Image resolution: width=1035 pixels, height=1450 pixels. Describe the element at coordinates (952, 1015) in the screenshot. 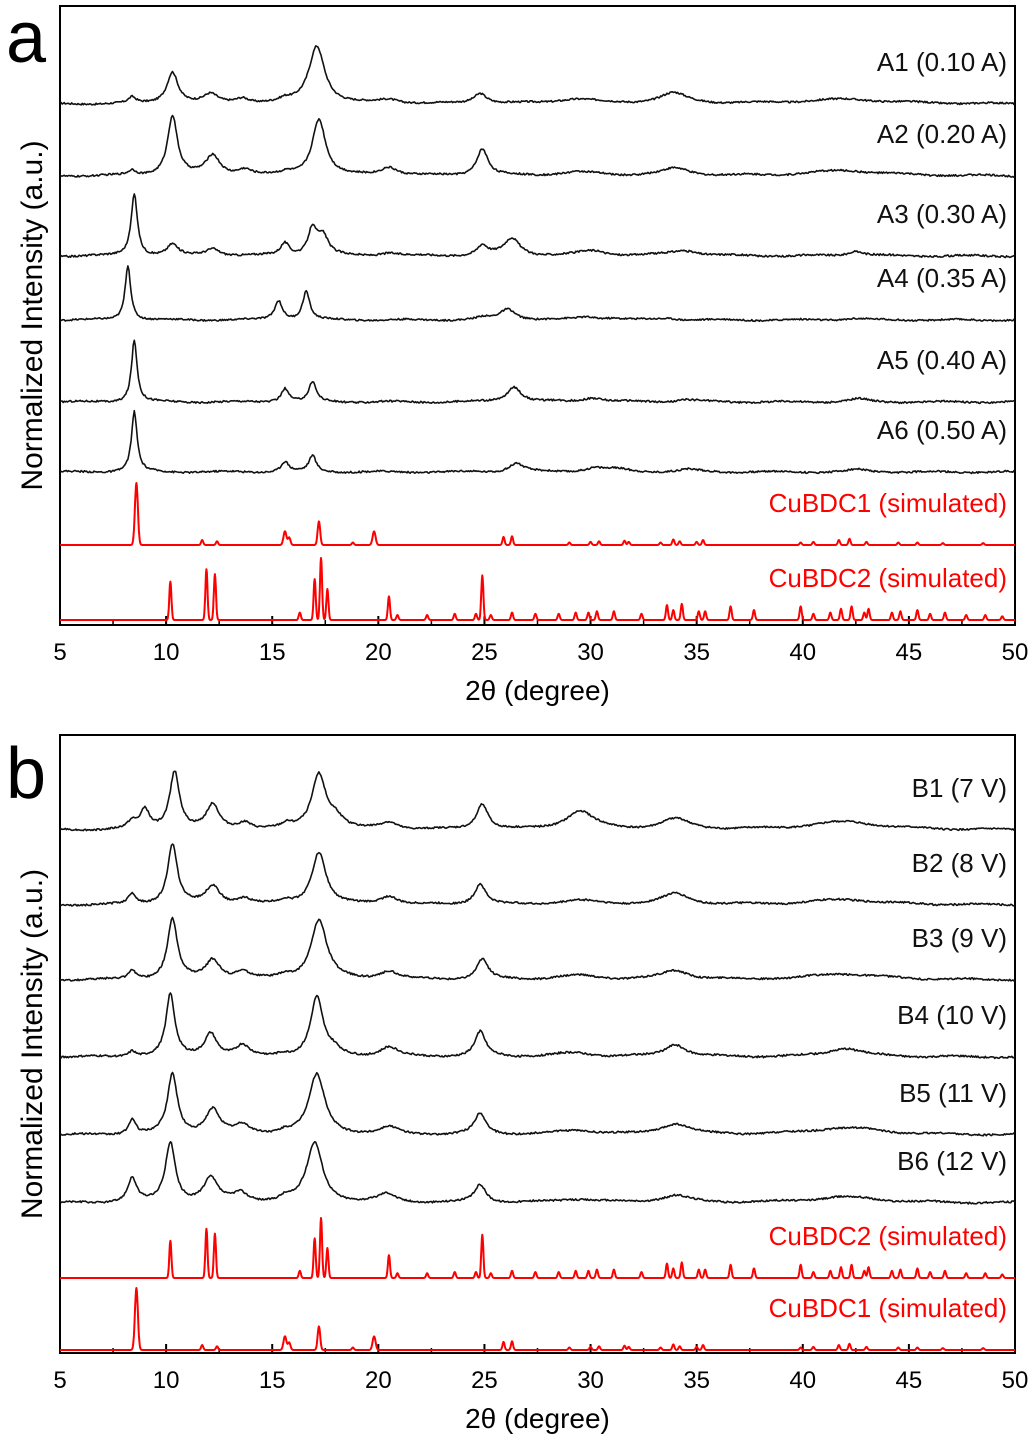

I see `series-label: B4 (10 V)` at that location.